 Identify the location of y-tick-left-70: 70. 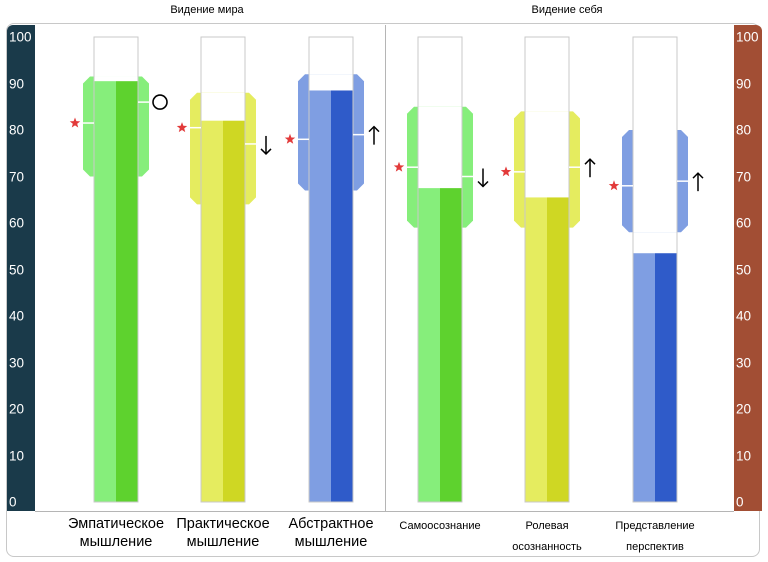
(17, 176).